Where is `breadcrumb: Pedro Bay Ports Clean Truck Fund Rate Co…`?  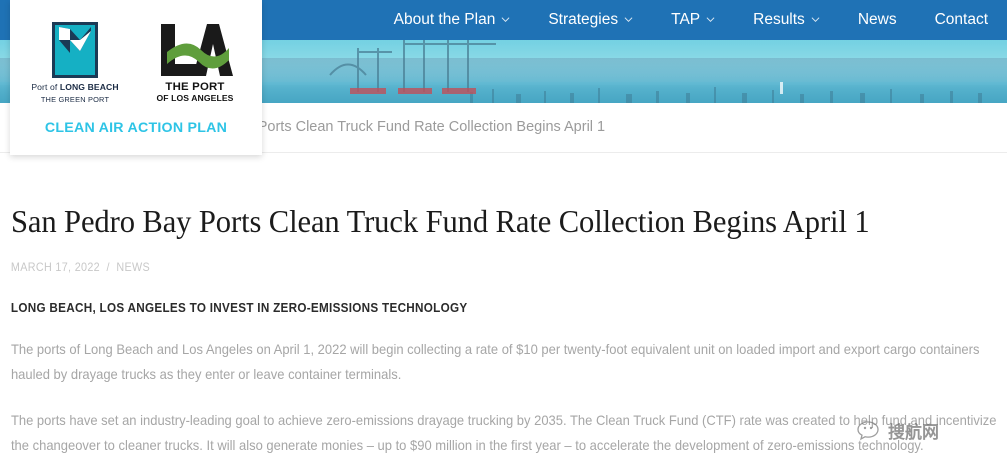 breadcrumb: Pedro Bay Ports Clean Truck Fund Rate Co… is located at coordinates (396, 127).